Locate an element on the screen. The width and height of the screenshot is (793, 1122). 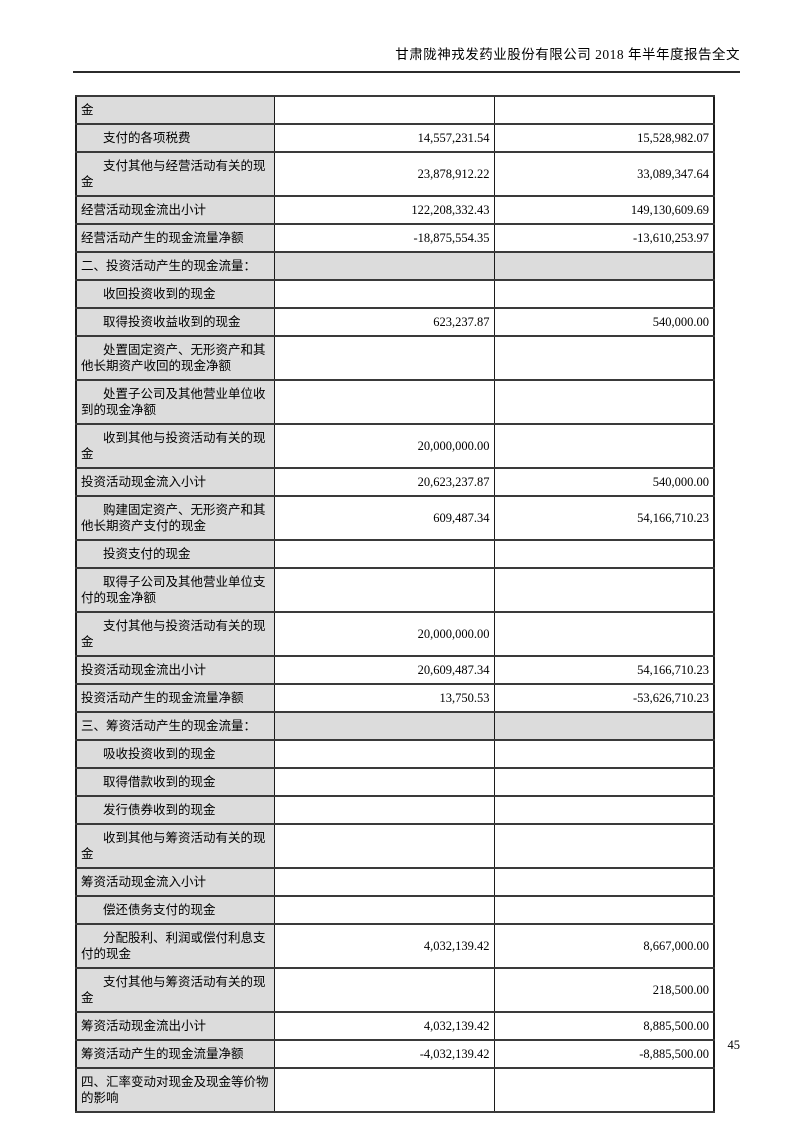
row-label: 经营活动现金流出小计 is located at coordinates (175, 210).